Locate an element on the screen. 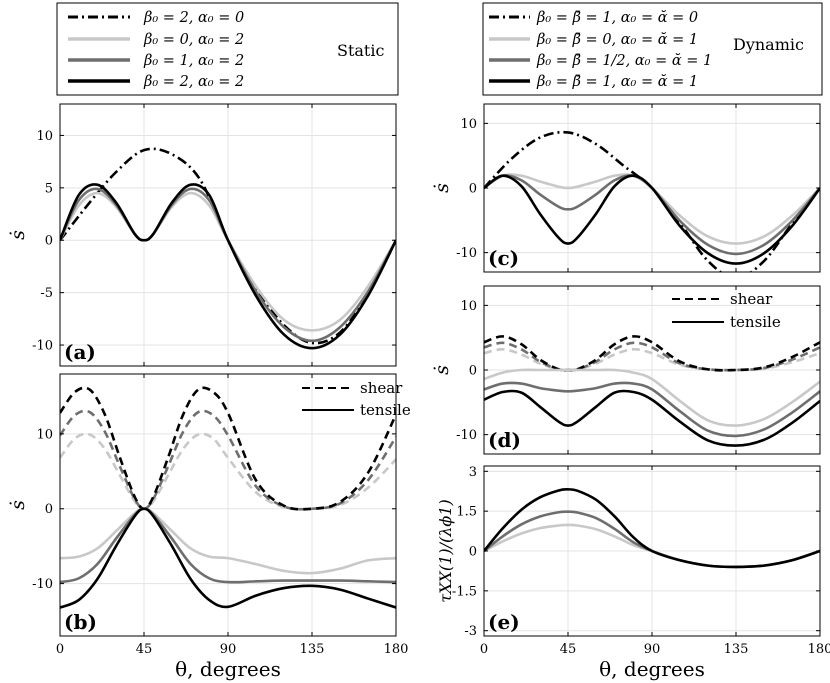 The height and width of the screenshot is (683, 830). panel-label-d: (d) is located at coordinates (504, 440).